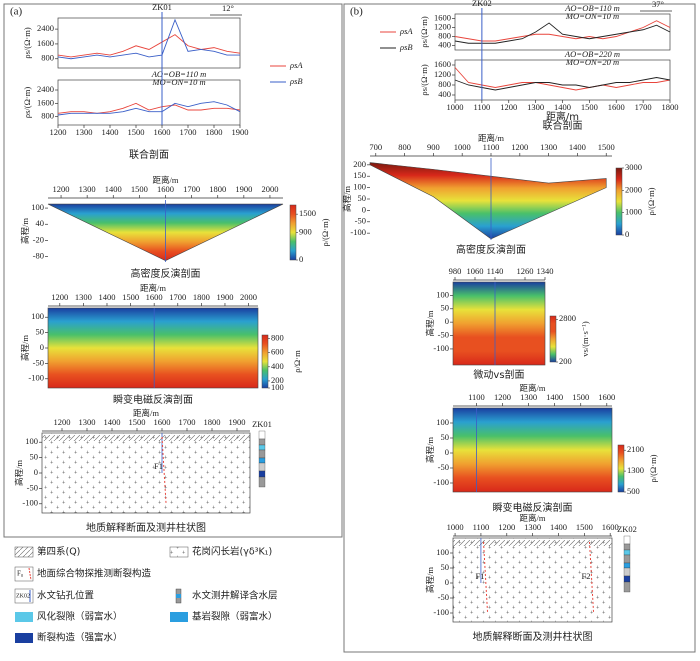 This screenshot has height=661, width=700. Describe the element at coordinates (232, 552) in the screenshot. I see `legend-label: 花岗闪长岩(γδ³K₁)` at that location.